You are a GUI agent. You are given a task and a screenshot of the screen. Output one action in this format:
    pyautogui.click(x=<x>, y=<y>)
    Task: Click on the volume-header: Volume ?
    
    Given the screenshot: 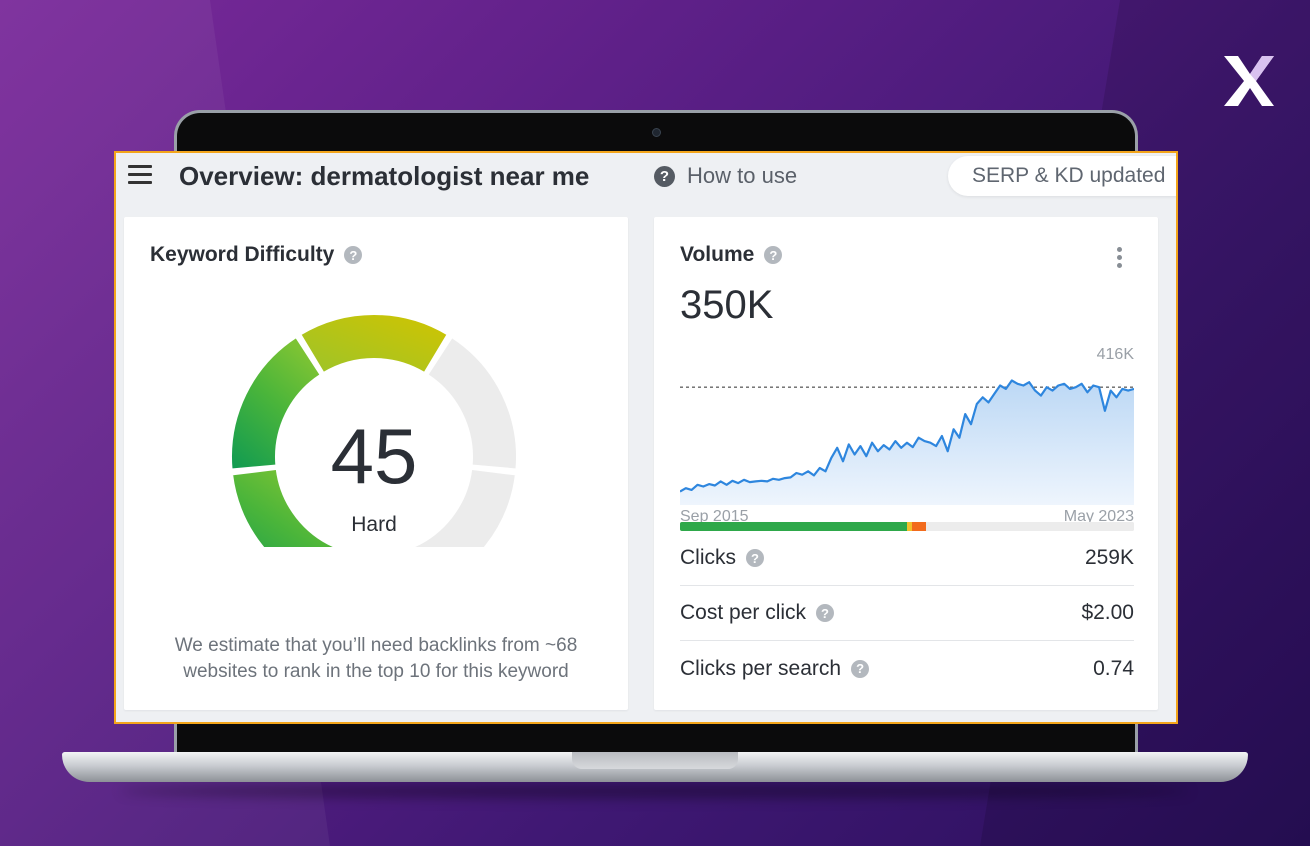 What is the action you would take?
    pyautogui.click(x=731, y=255)
    